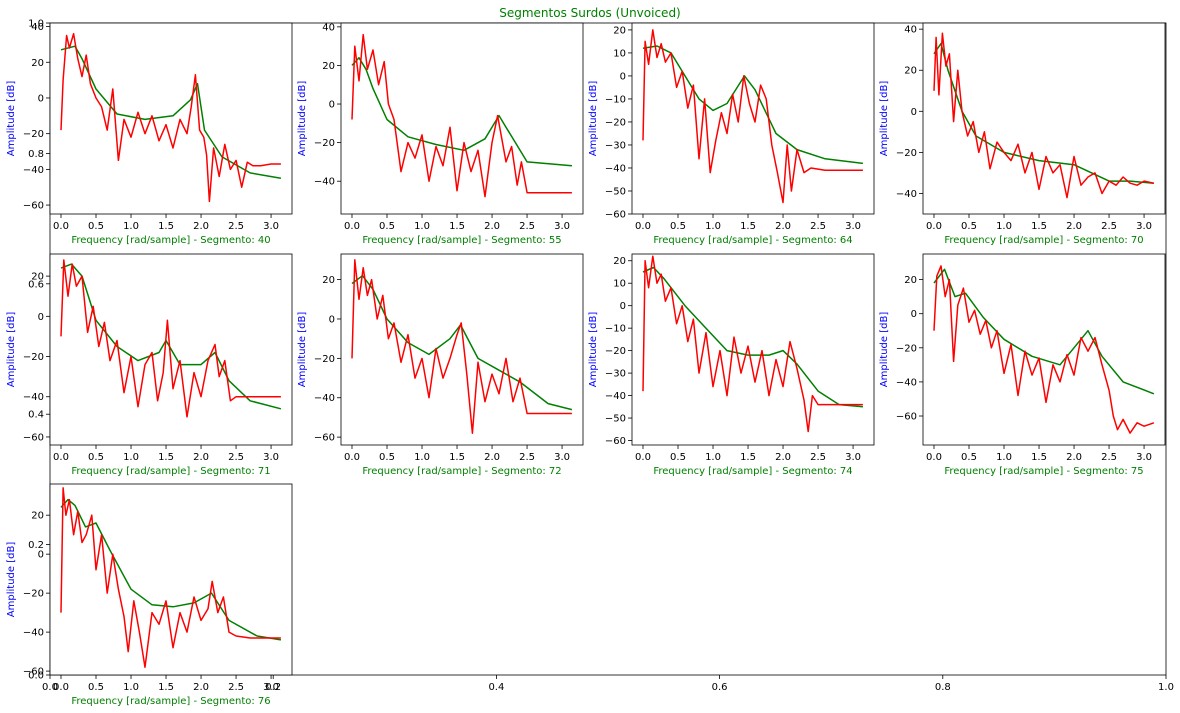  Describe the element at coordinates (910, 30) in the screenshot. I see `y-tick-label: 40` at that location.